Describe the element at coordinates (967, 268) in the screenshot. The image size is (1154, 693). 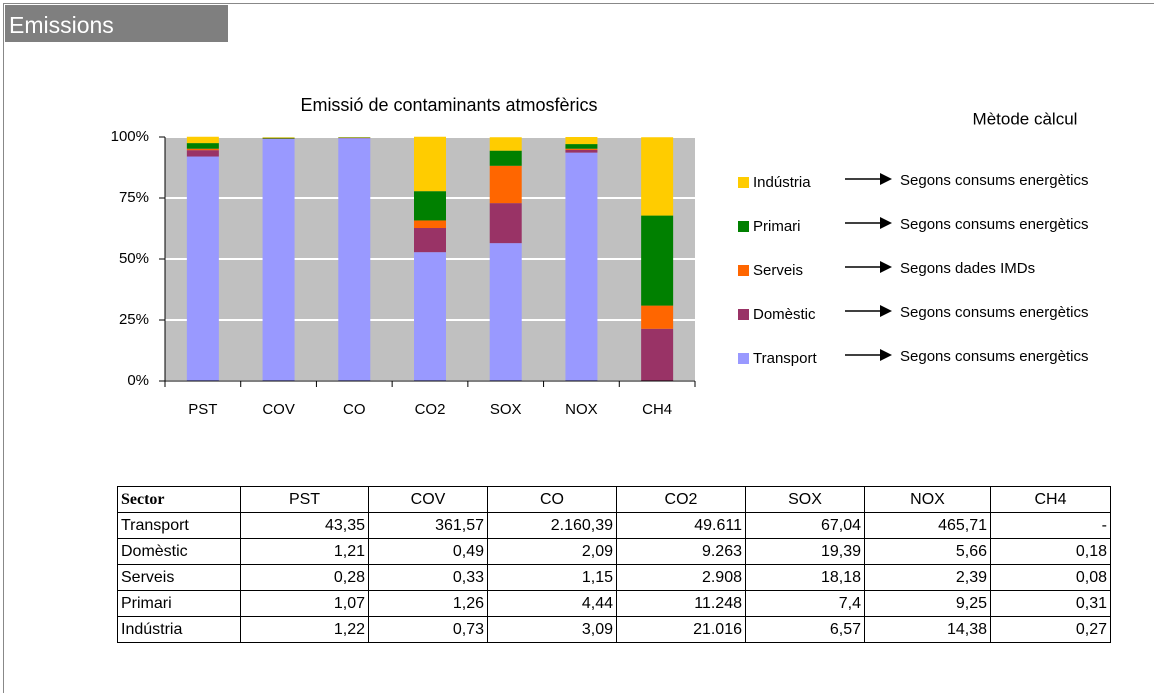
I see `legend-method: Segons dades IMDs` at that location.